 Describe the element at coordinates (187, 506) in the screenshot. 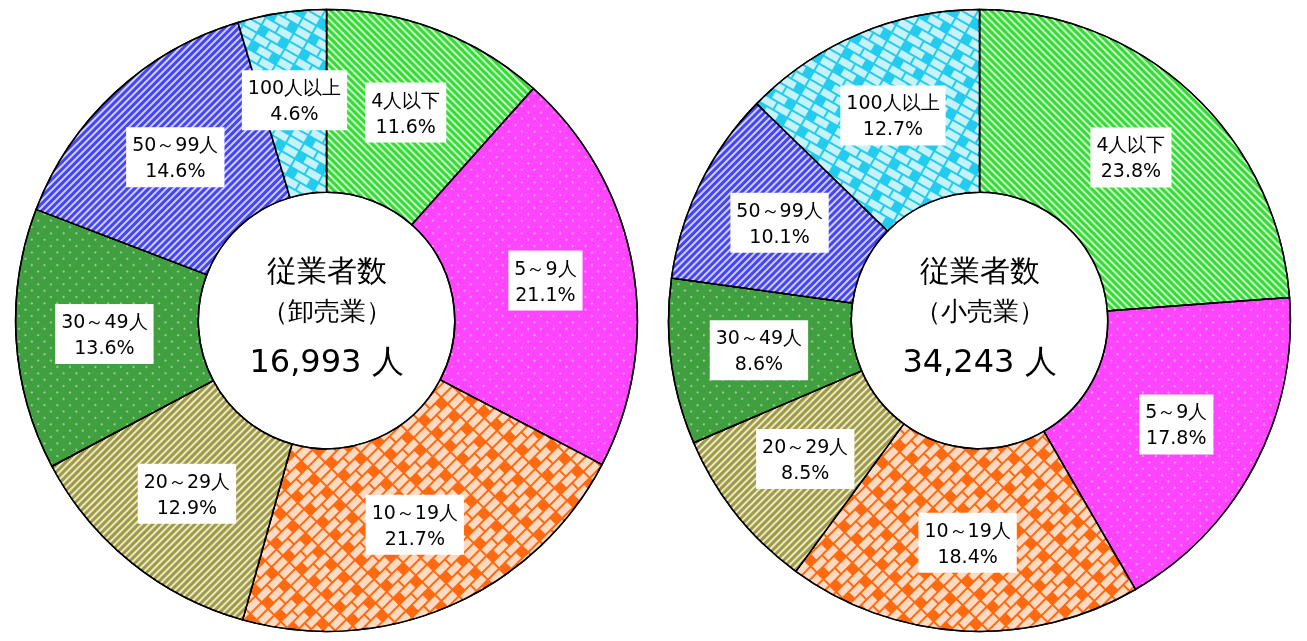

I see `data-label: 12.9%` at that location.